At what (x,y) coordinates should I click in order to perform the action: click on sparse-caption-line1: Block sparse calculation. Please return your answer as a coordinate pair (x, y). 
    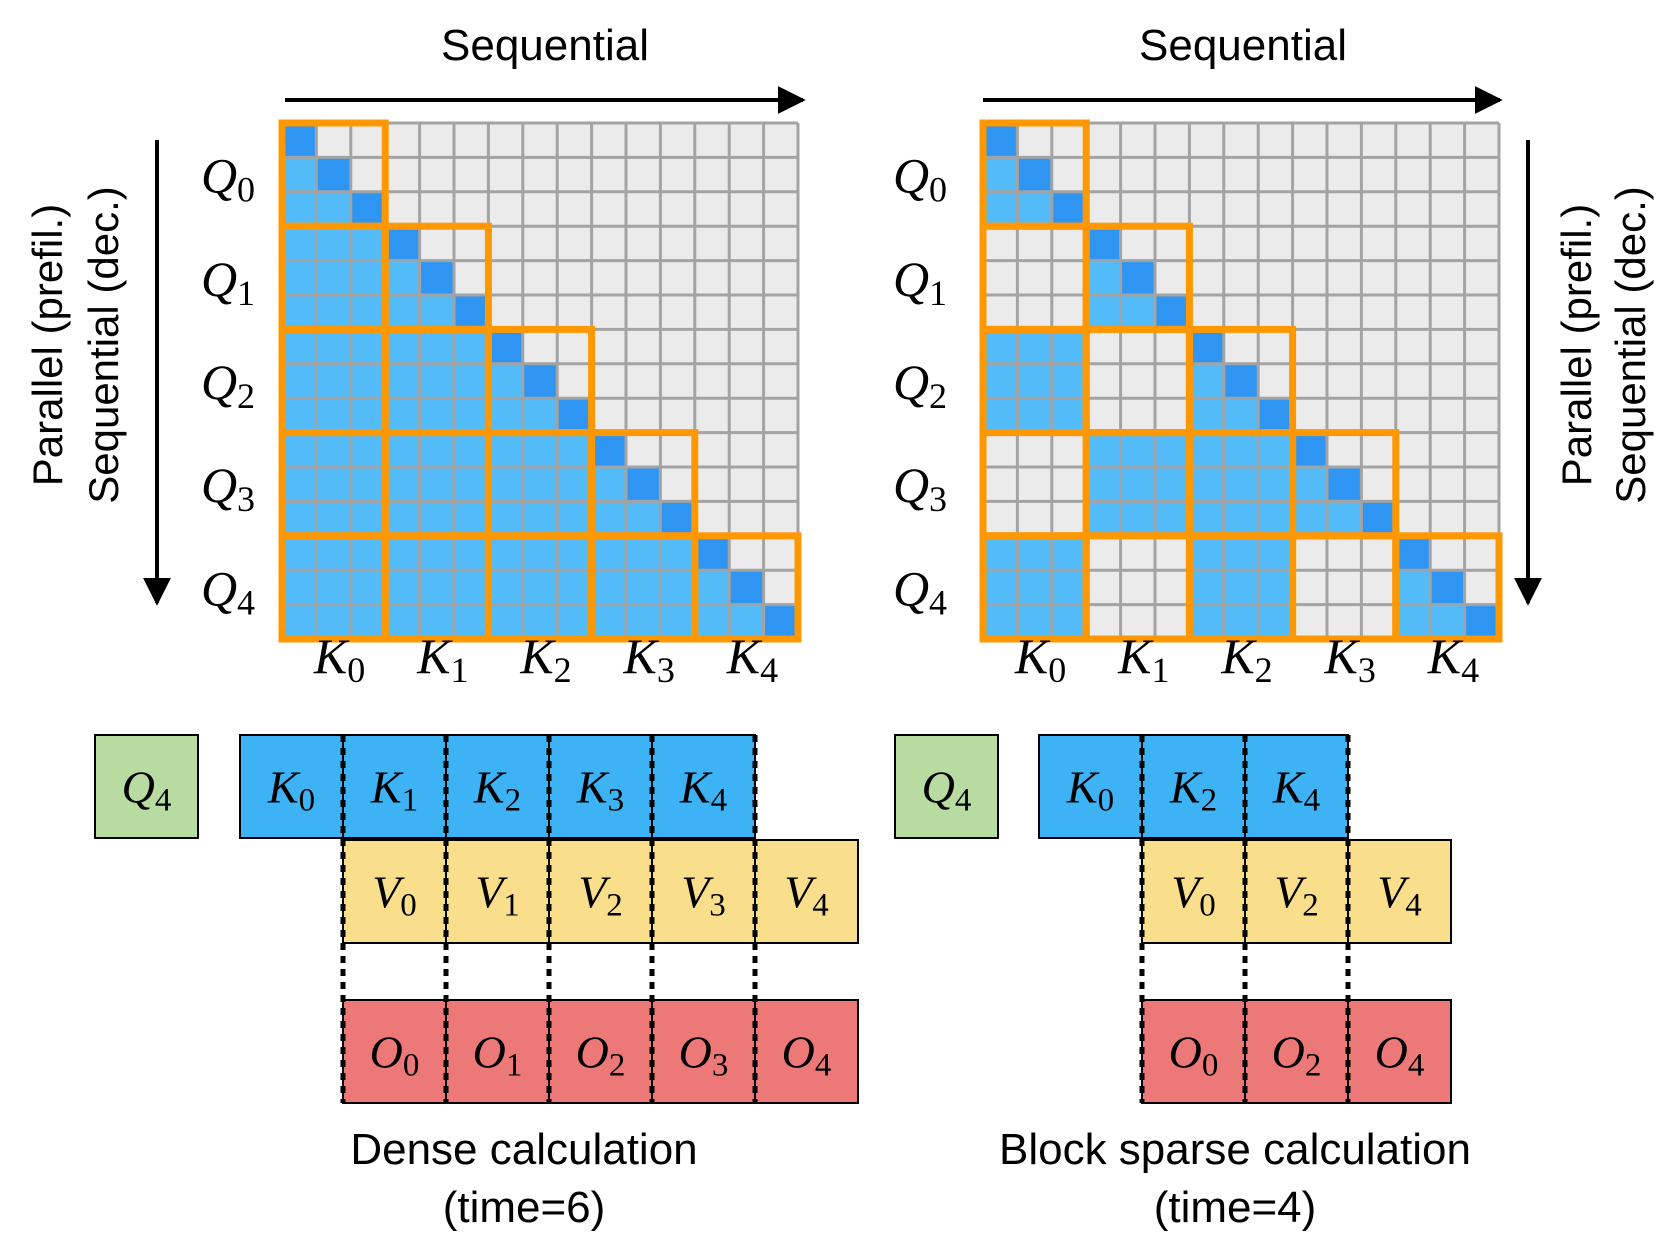
    Looking at the image, I should click on (1235, 1149).